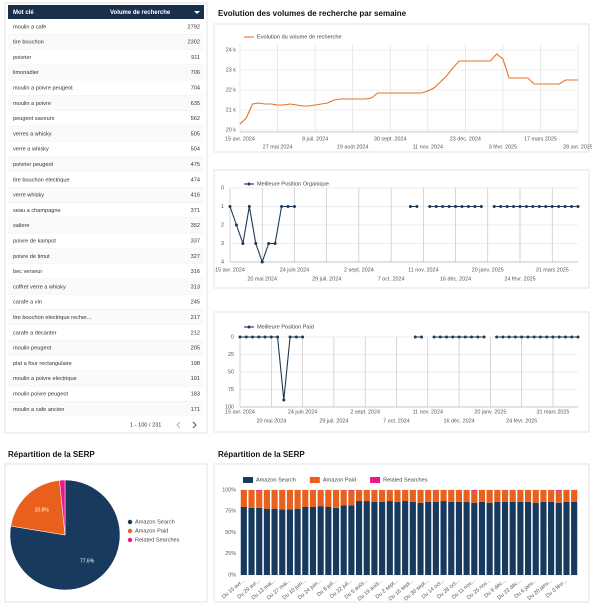 This screenshot has width=592, height=605. What do you see at coordinates (157, 540) in the screenshot?
I see `legend-label: Related Searches` at bounding box center [157, 540].